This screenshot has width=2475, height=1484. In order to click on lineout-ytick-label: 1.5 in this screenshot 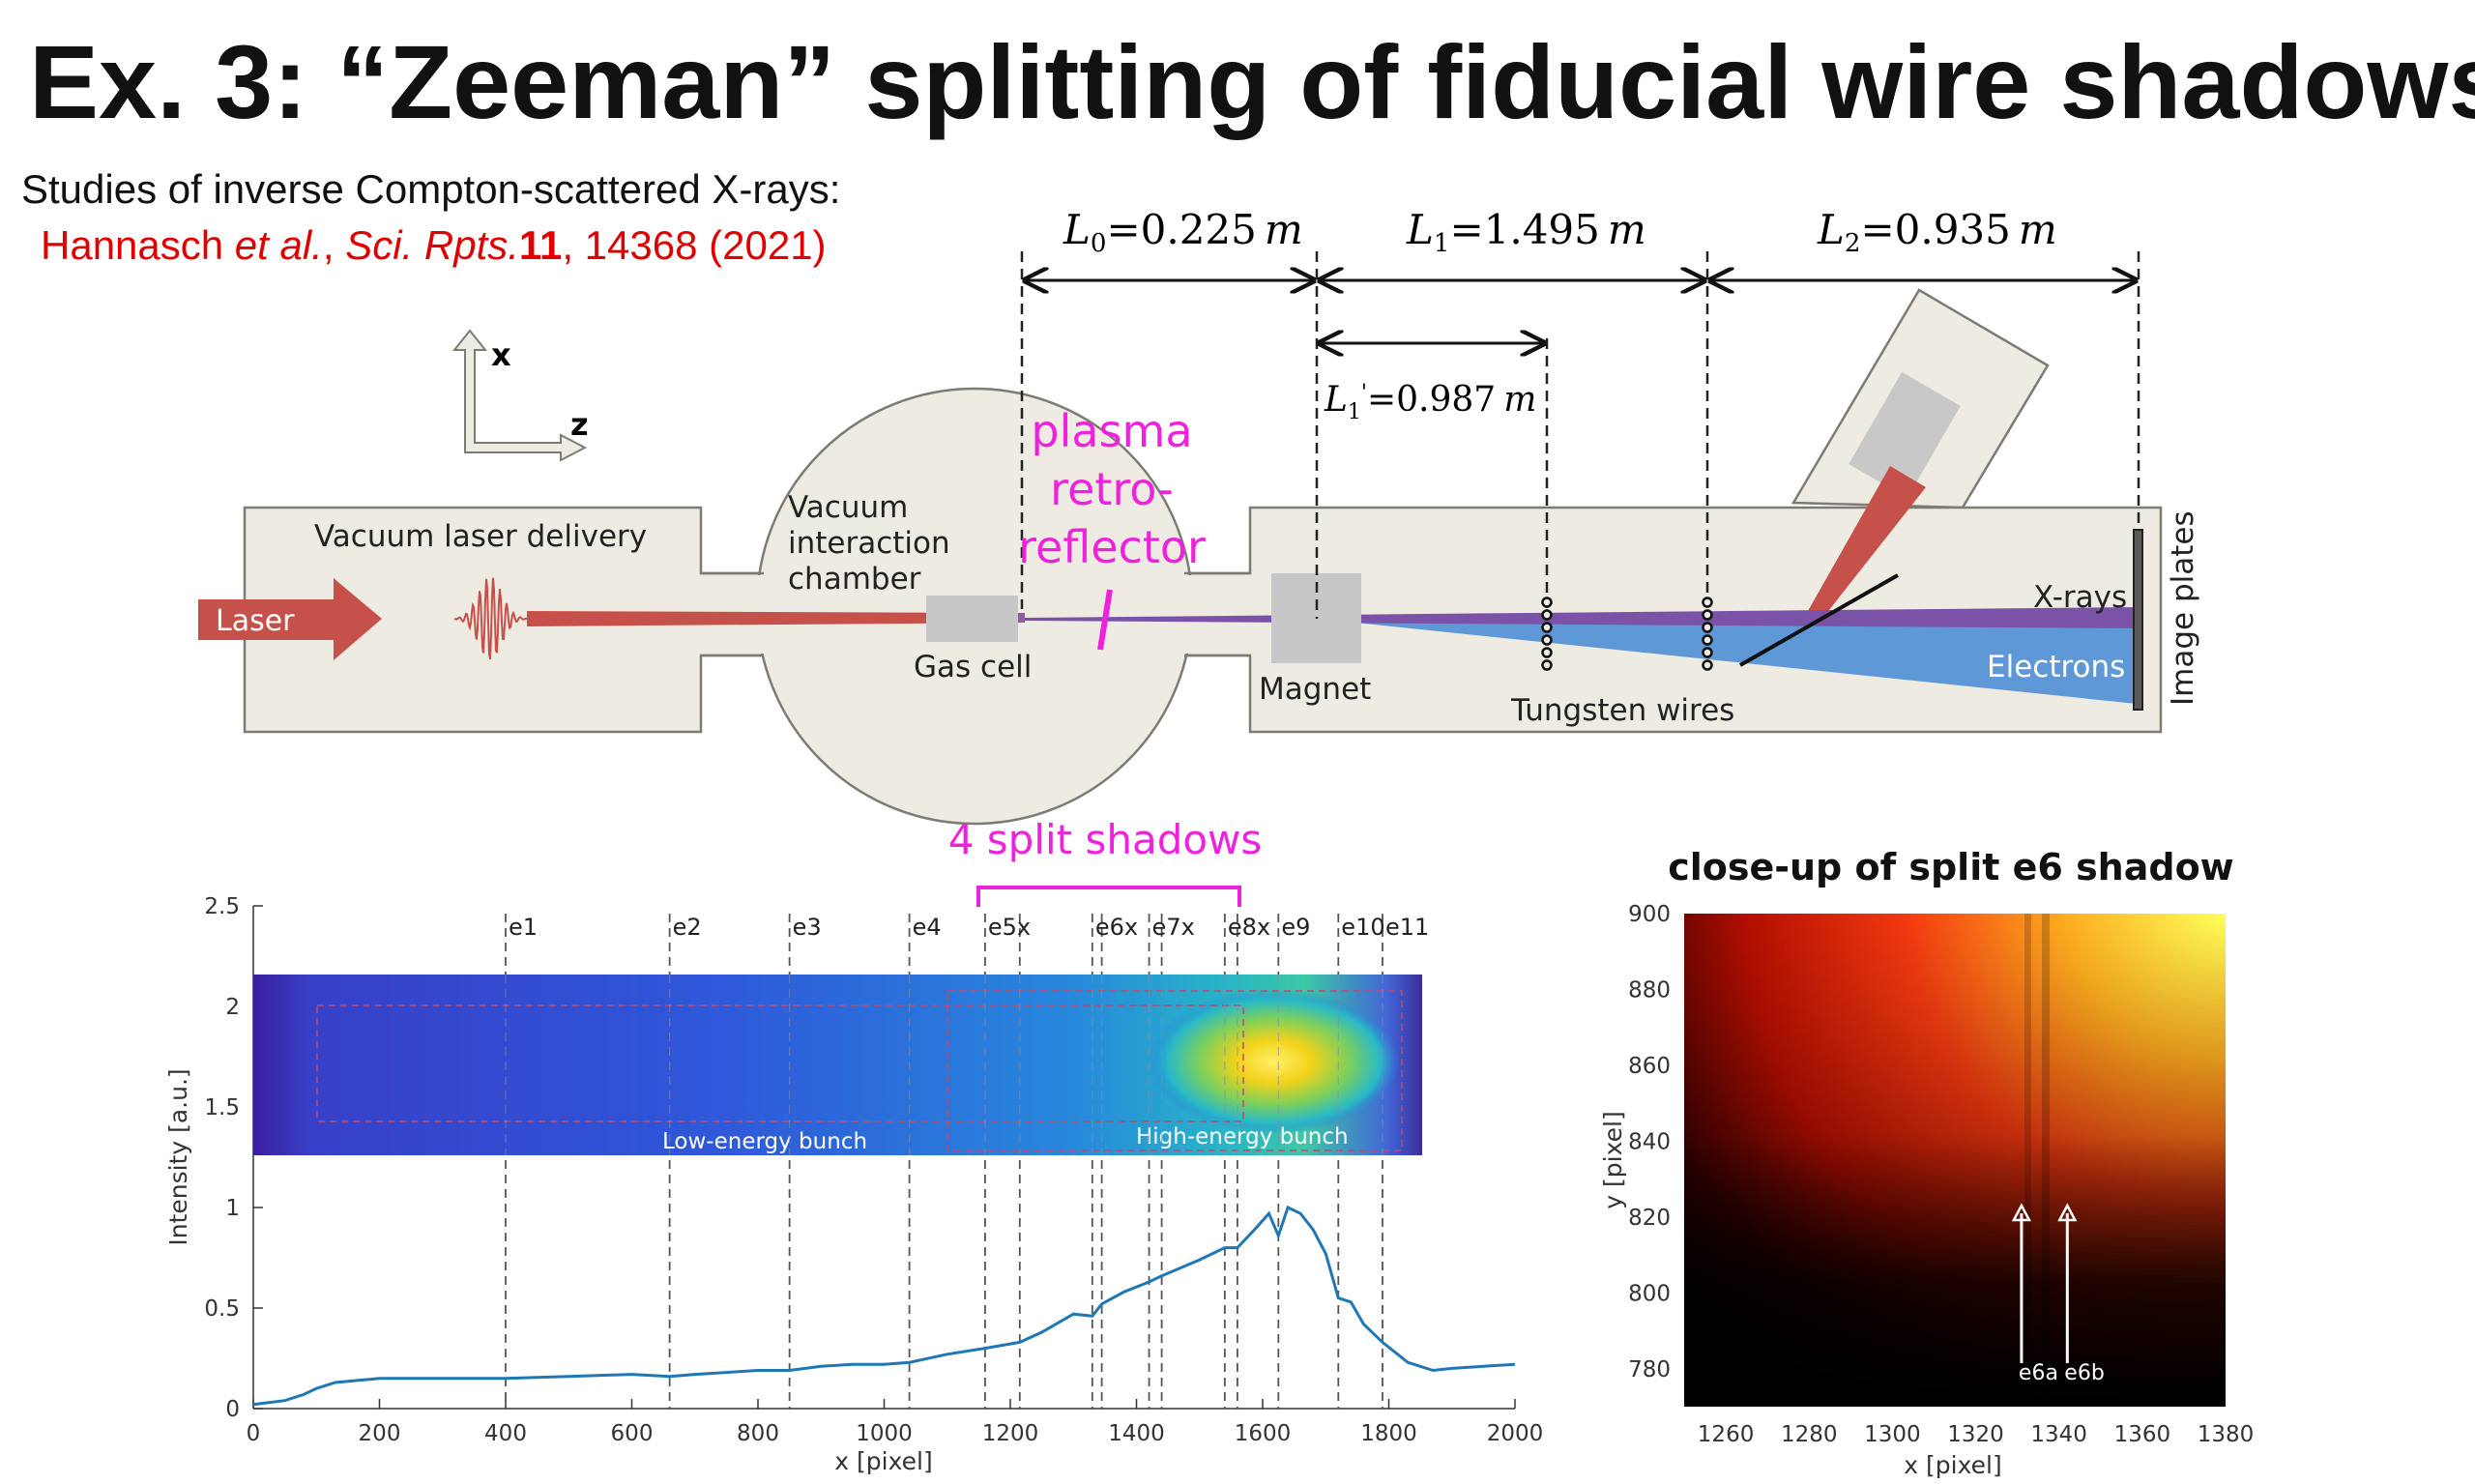, I will do `click(222, 1108)`.